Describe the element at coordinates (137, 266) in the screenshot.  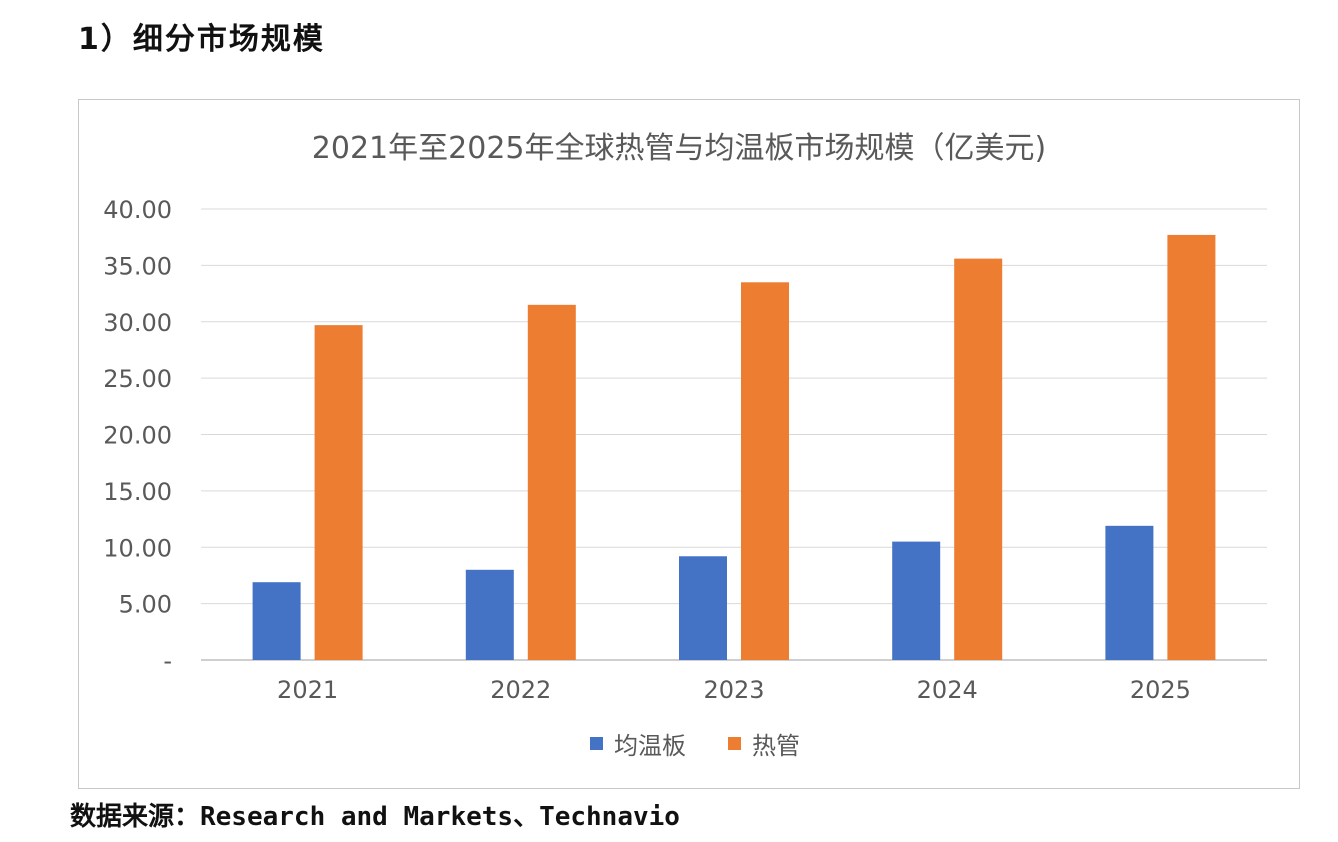
I see `y-tick-label: 35.00` at that location.